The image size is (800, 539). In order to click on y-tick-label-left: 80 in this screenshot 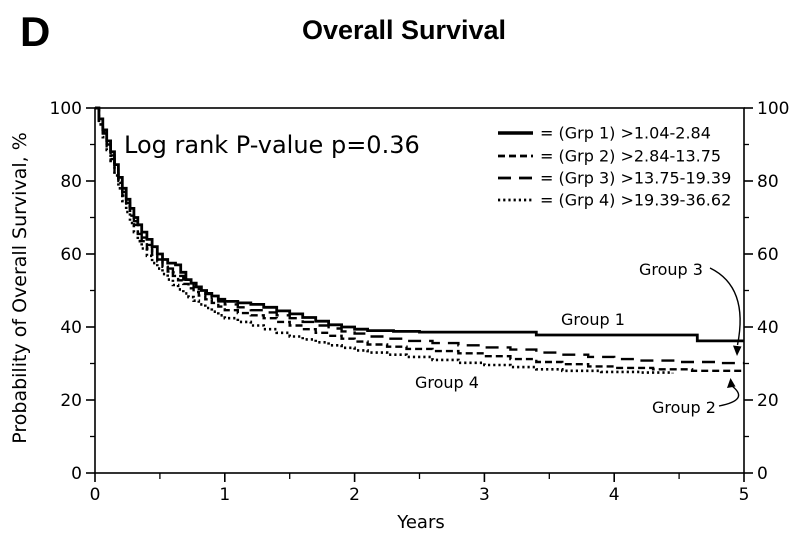, I will do `click(71, 182)`.